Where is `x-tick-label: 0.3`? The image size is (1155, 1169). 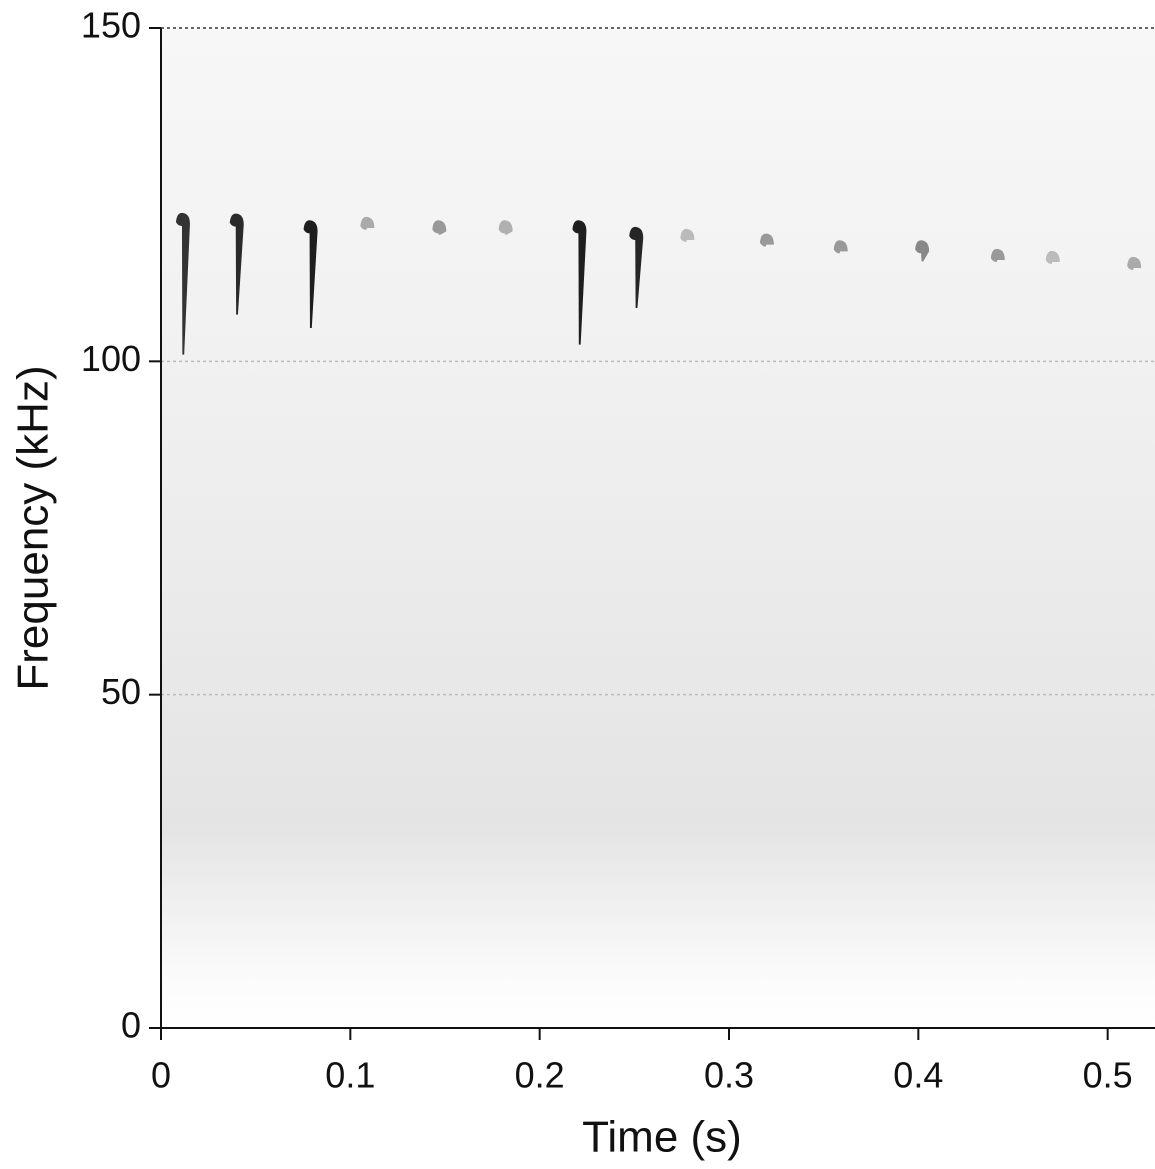 x-tick-label: 0.3 is located at coordinates (729, 1075).